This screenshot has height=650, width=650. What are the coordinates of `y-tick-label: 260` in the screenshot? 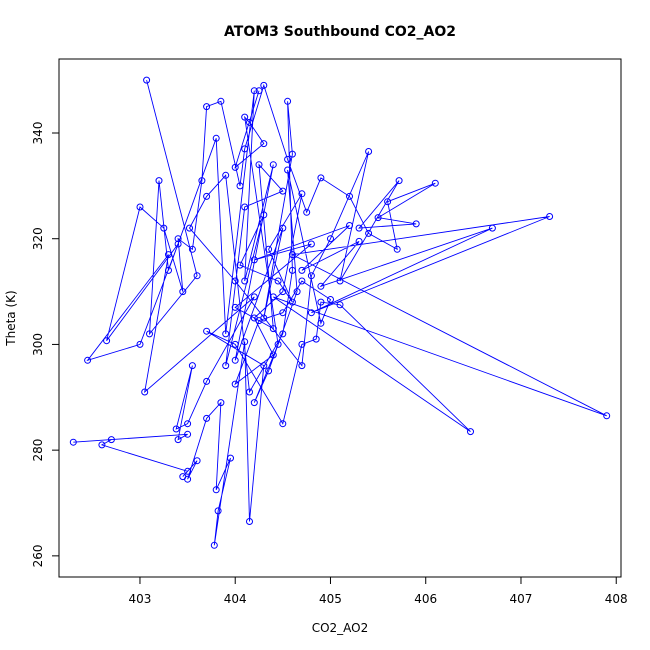 It's located at (38, 555).